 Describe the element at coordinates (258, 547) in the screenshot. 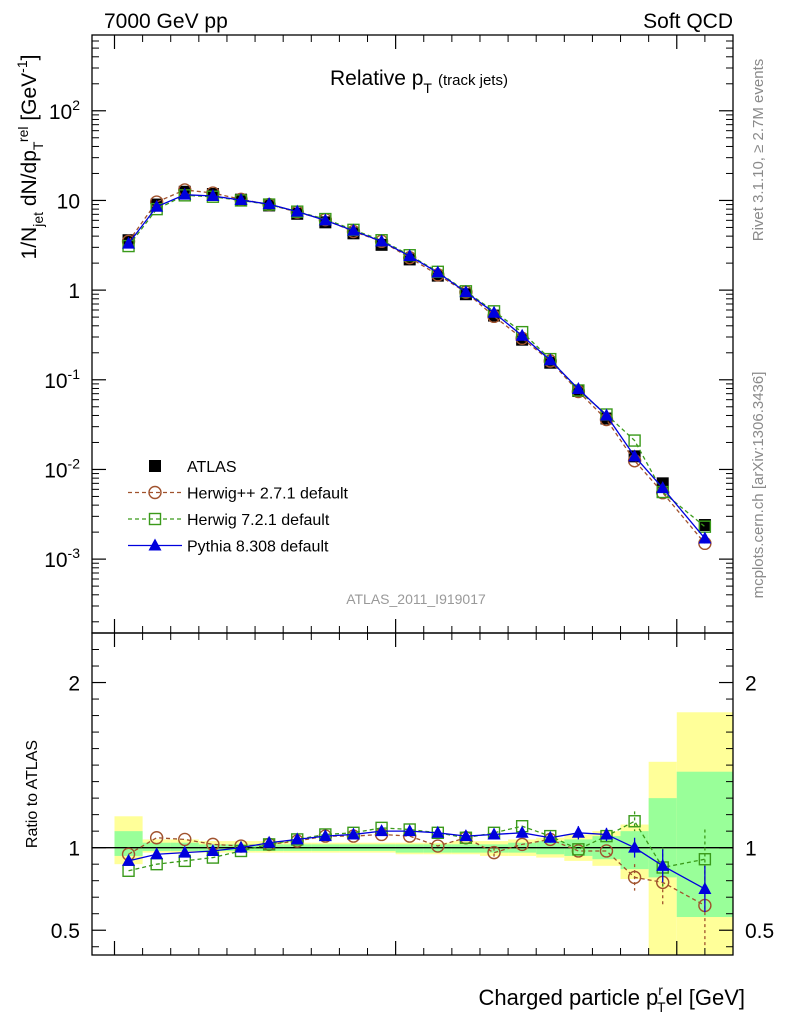

I see `legend-label-3: Pythia 8.308 default` at that location.